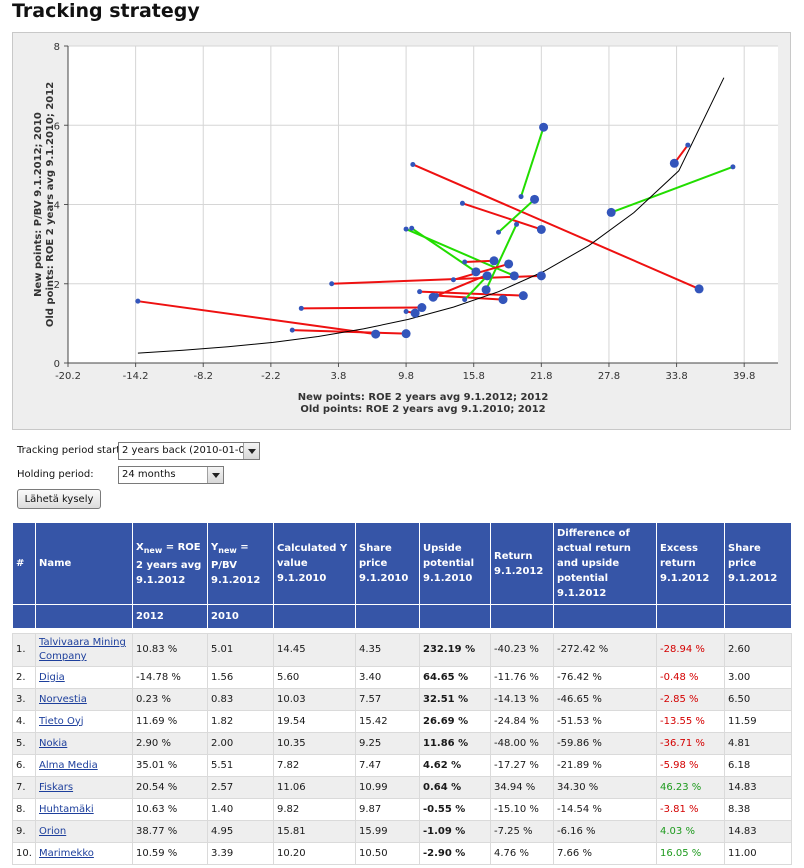  Describe the element at coordinates (84, 831) in the screenshot. I see `cell-name: Orion` at that location.